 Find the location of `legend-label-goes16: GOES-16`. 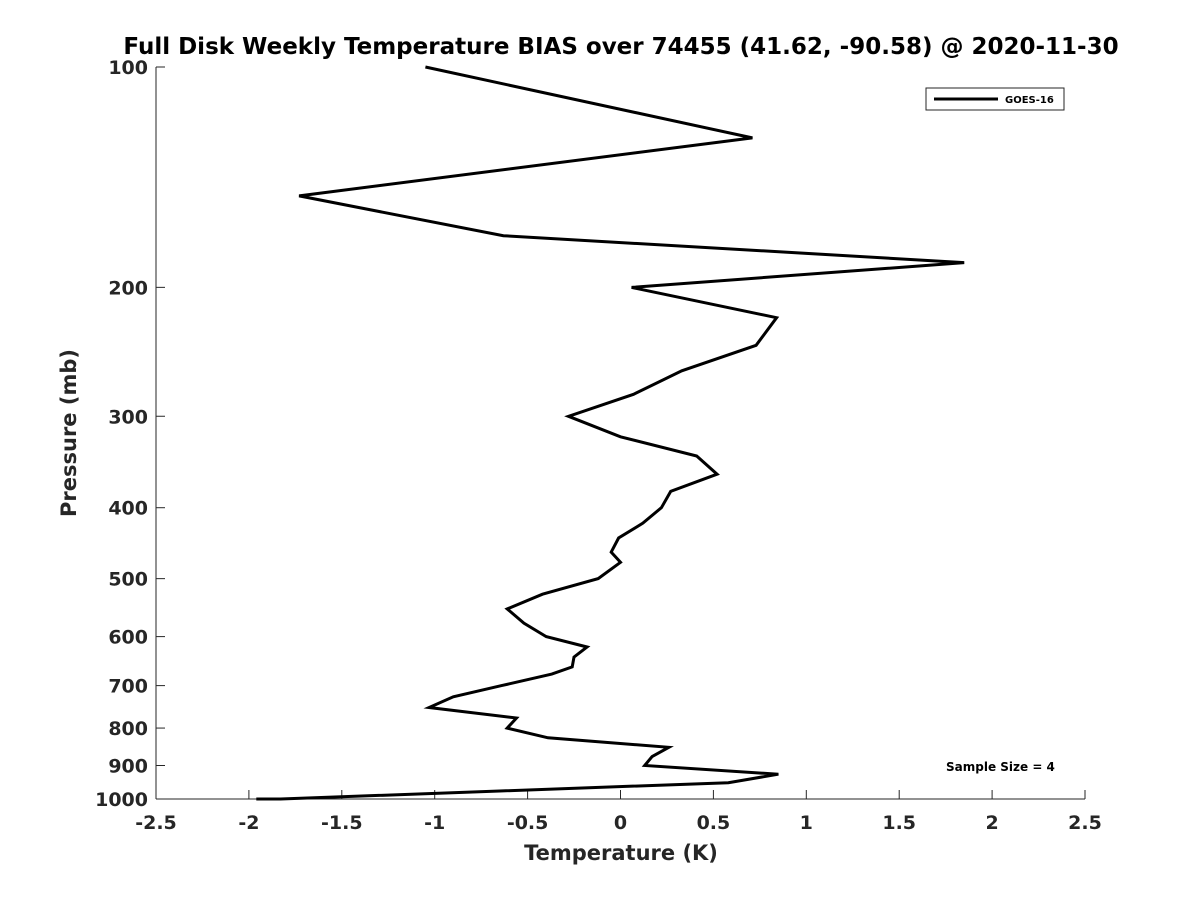

legend-label-goes16: GOES-16 is located at coordinates (1029, 100).